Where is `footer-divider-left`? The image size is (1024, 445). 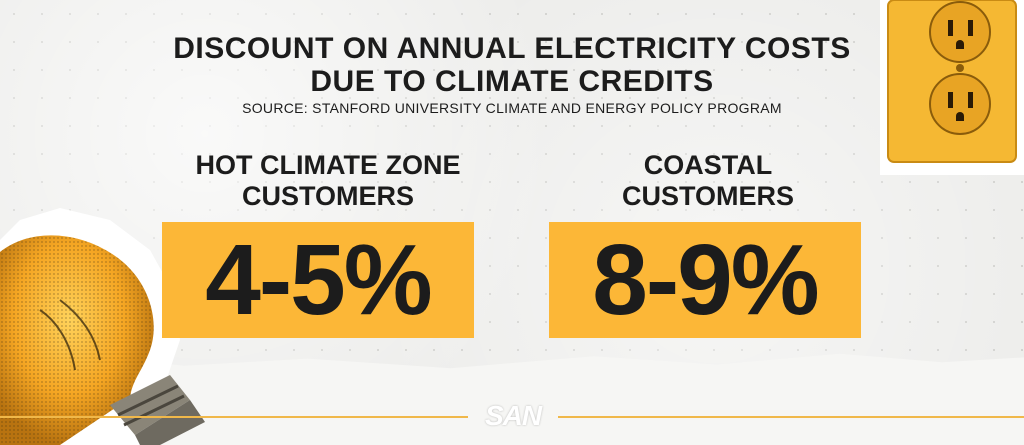
footer-divider-left is located at coordinates (234, 417).